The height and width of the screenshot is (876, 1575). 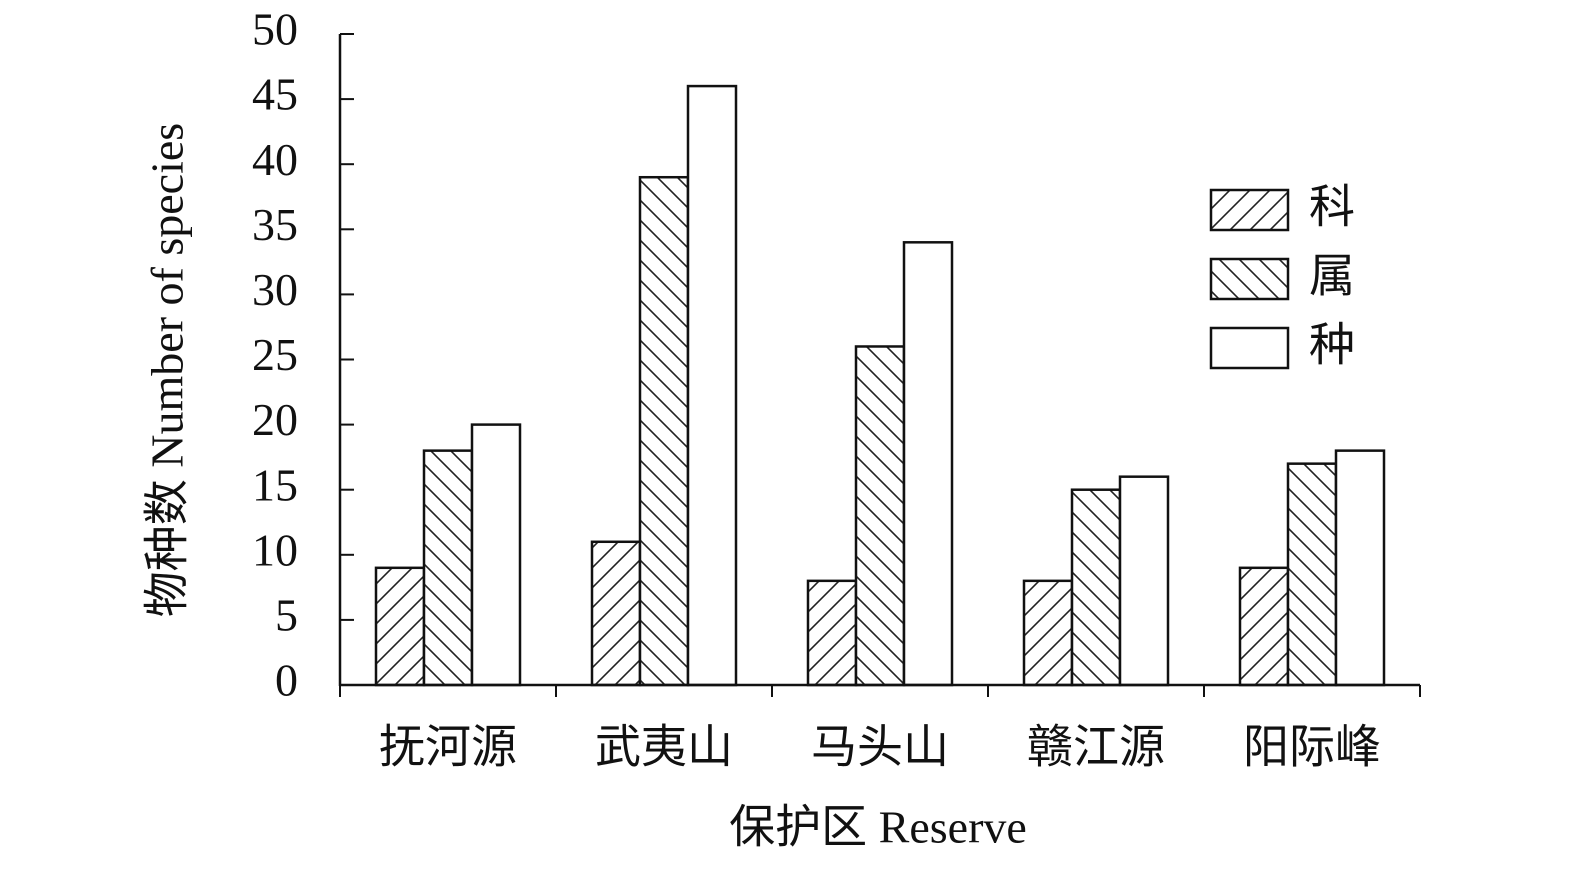 I want to click on x-tick-label: 马头山, so click(x=880, y=747).